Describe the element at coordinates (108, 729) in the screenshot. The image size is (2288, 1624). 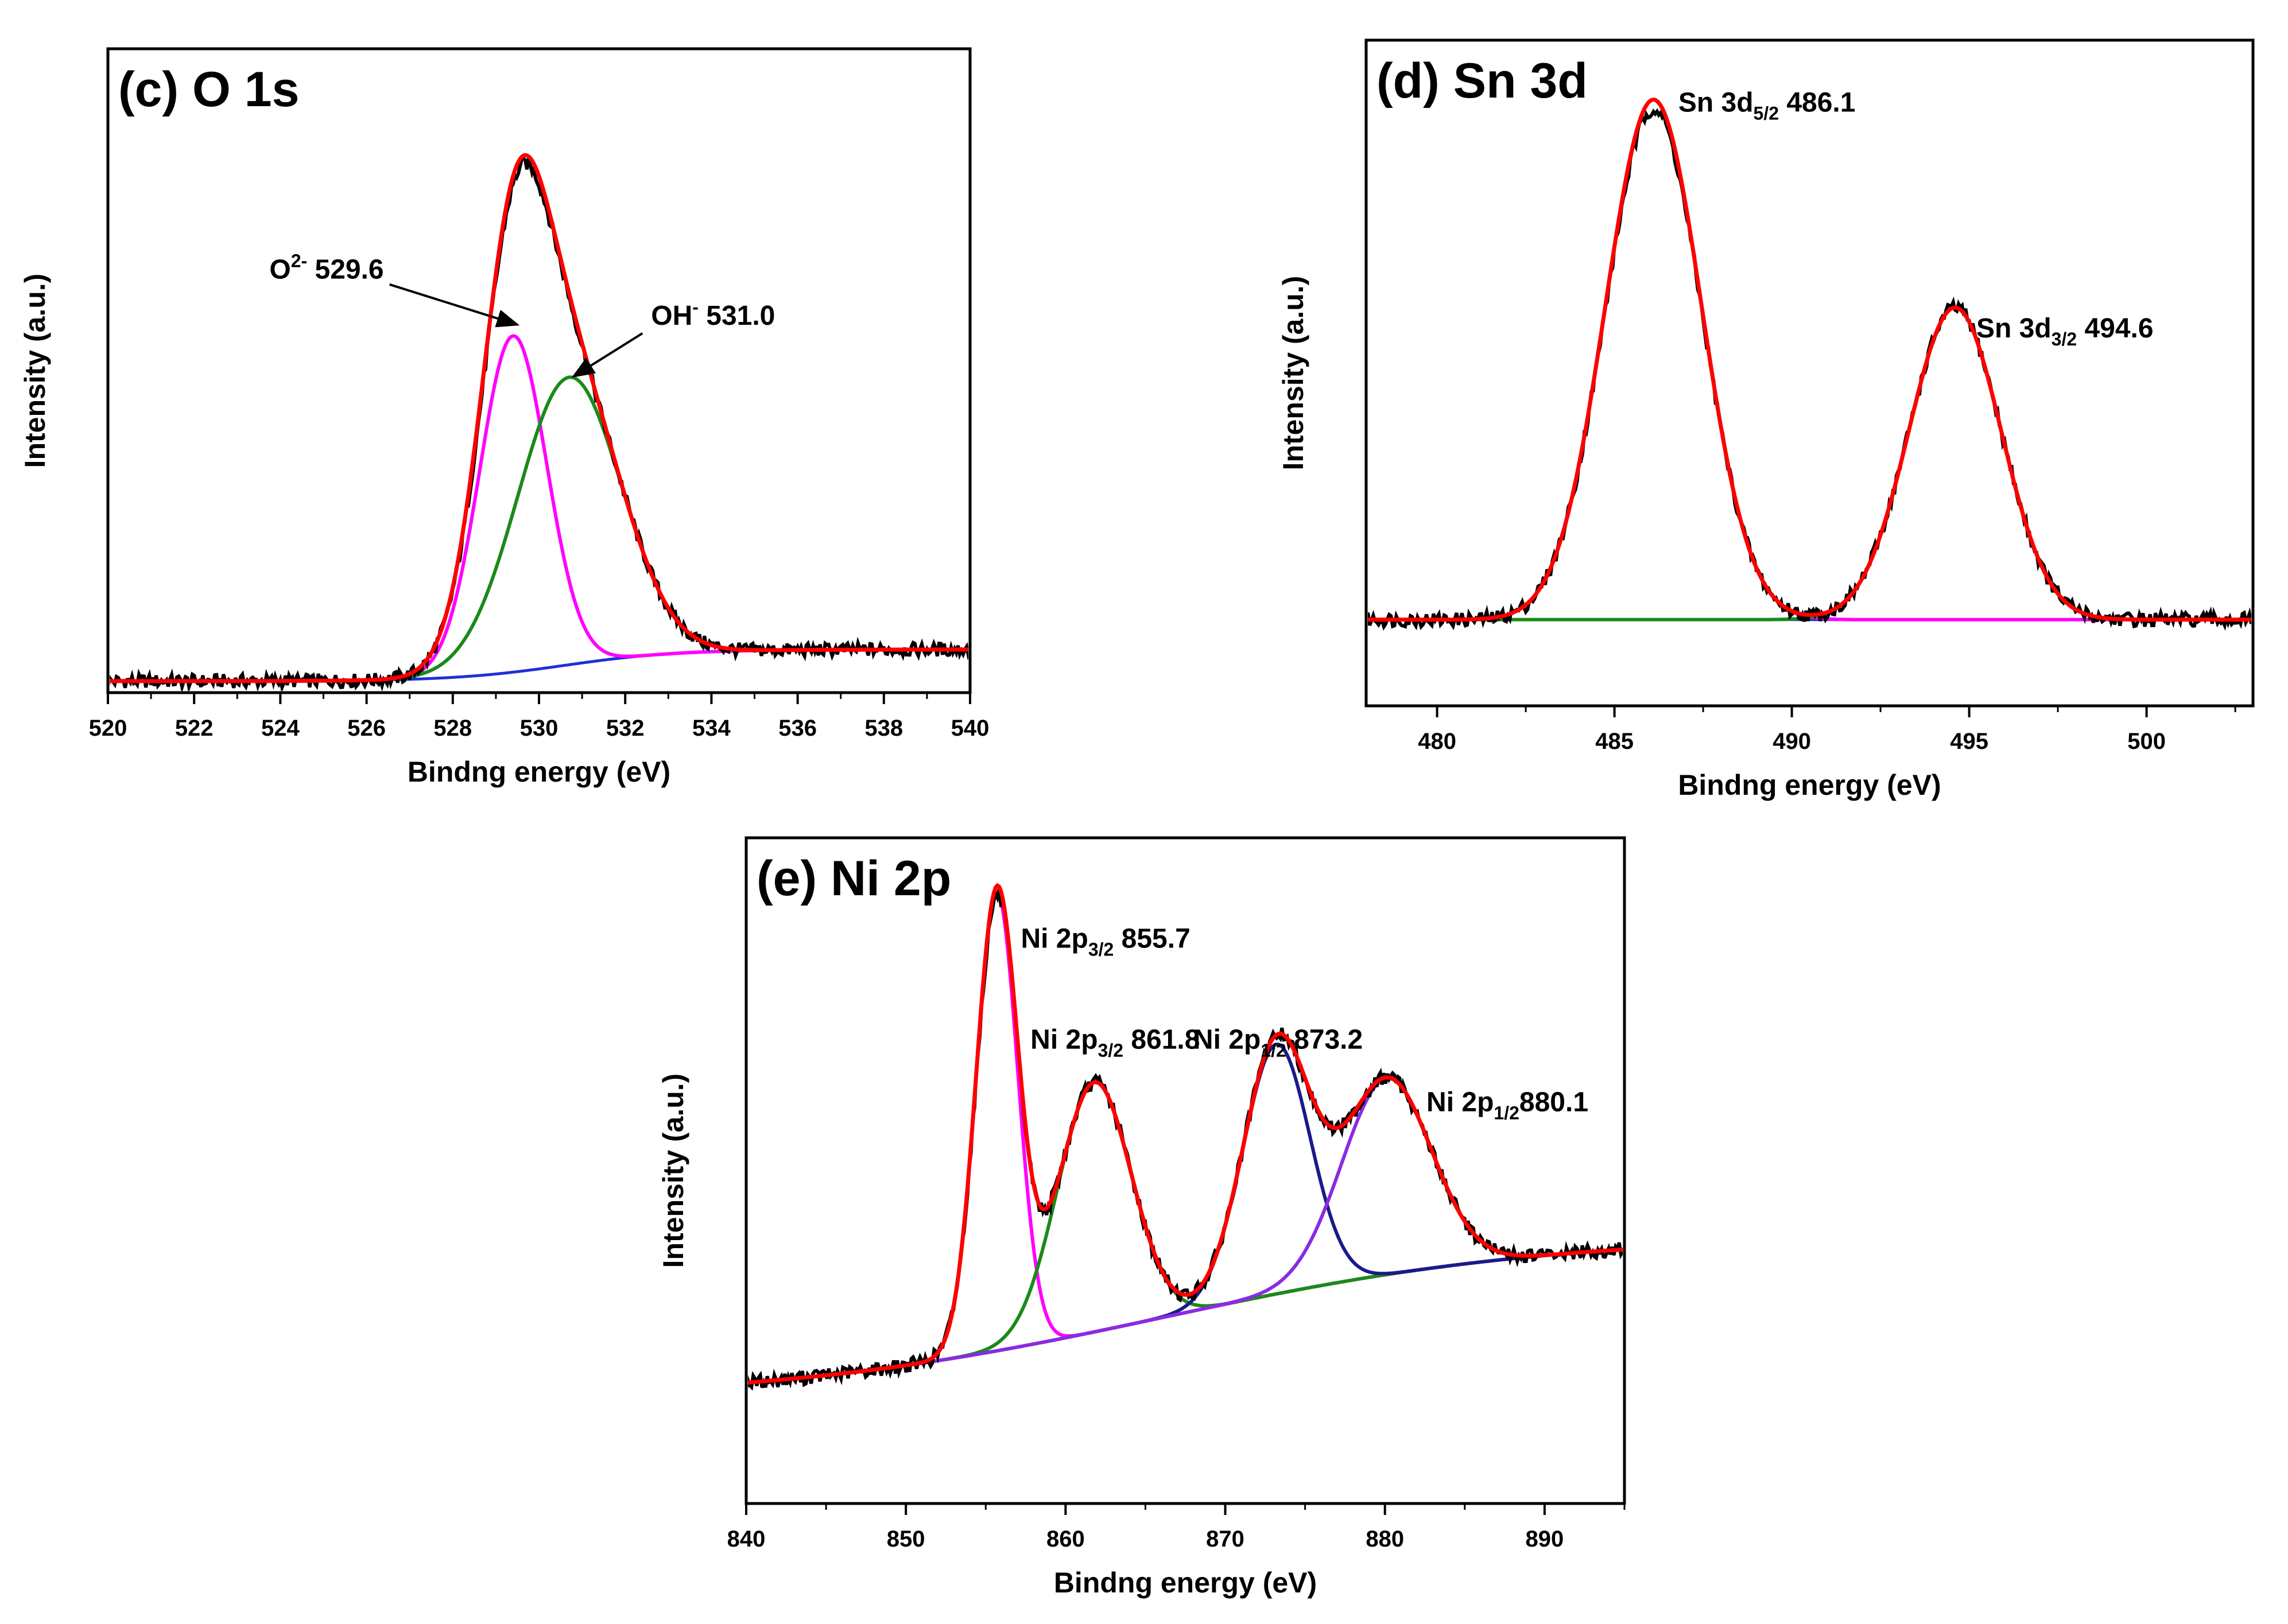
I see `x-tick-label: 520` at that location.